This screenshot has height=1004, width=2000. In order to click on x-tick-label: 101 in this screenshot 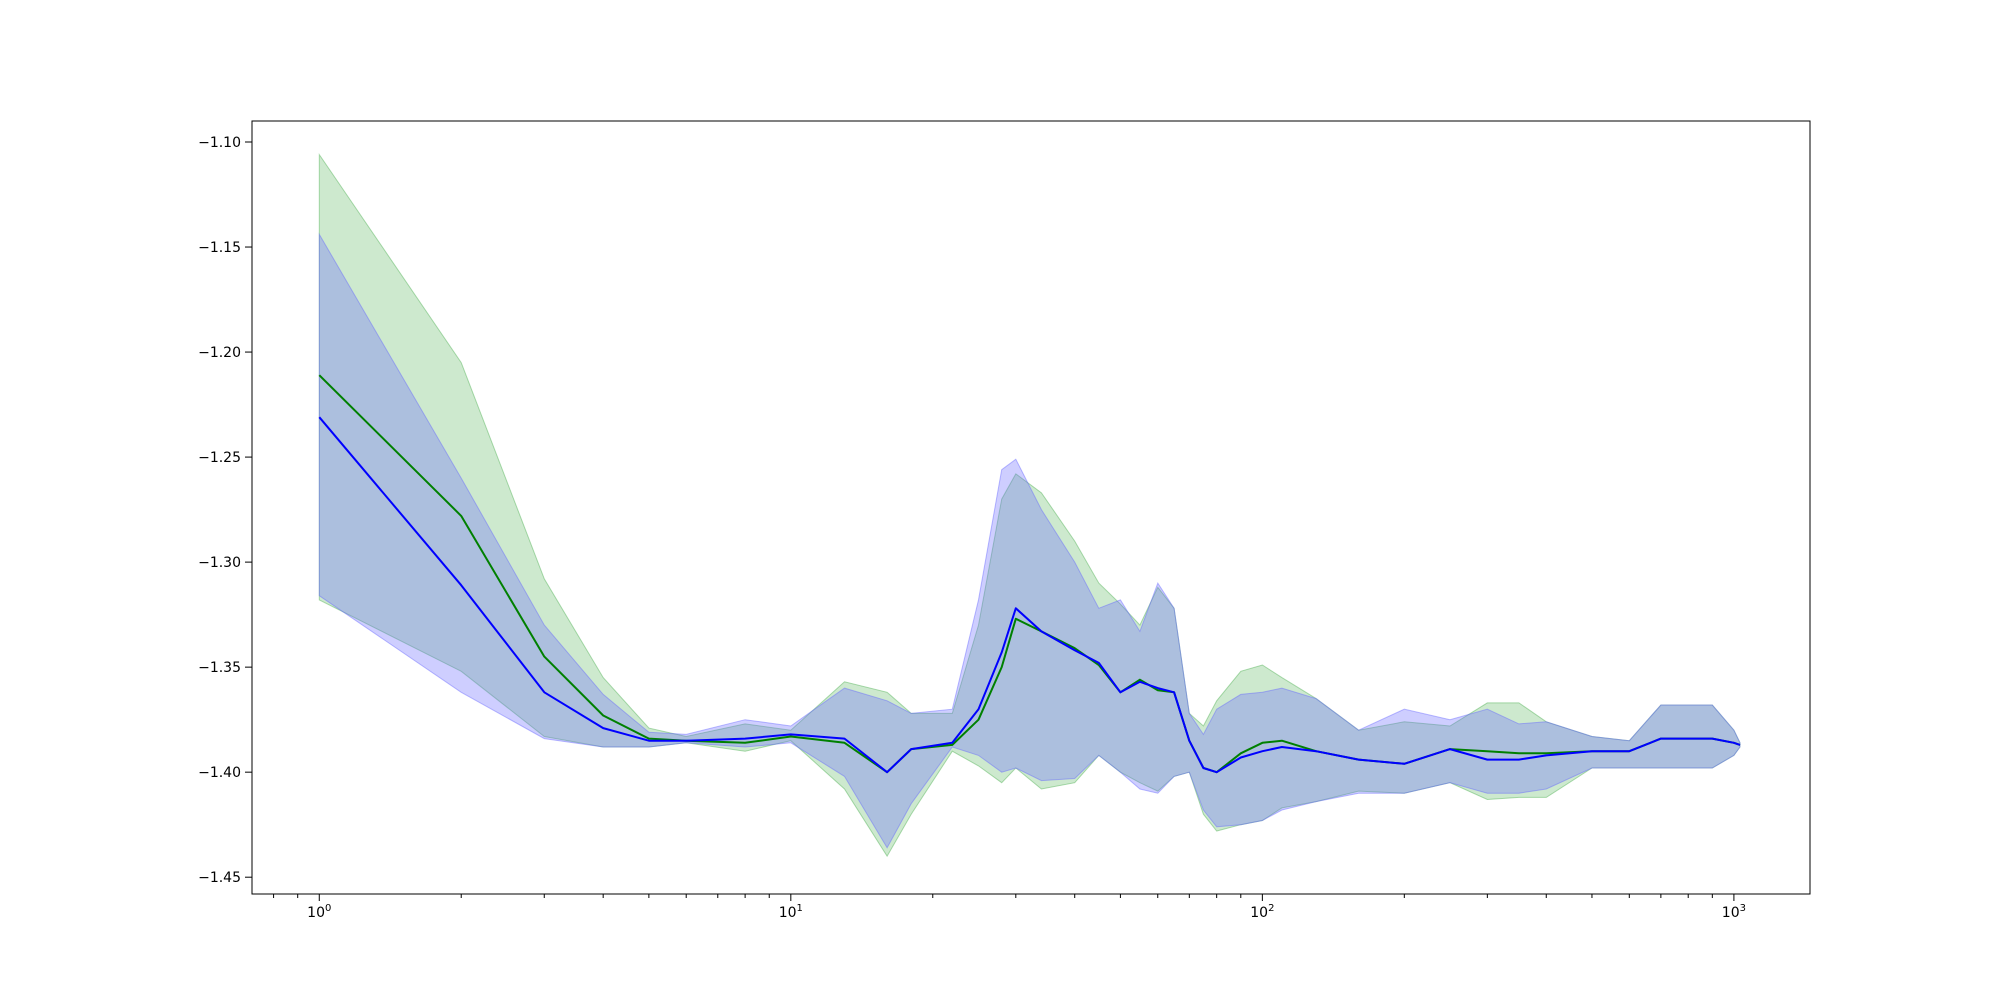, I will do `click(791, 912)`.